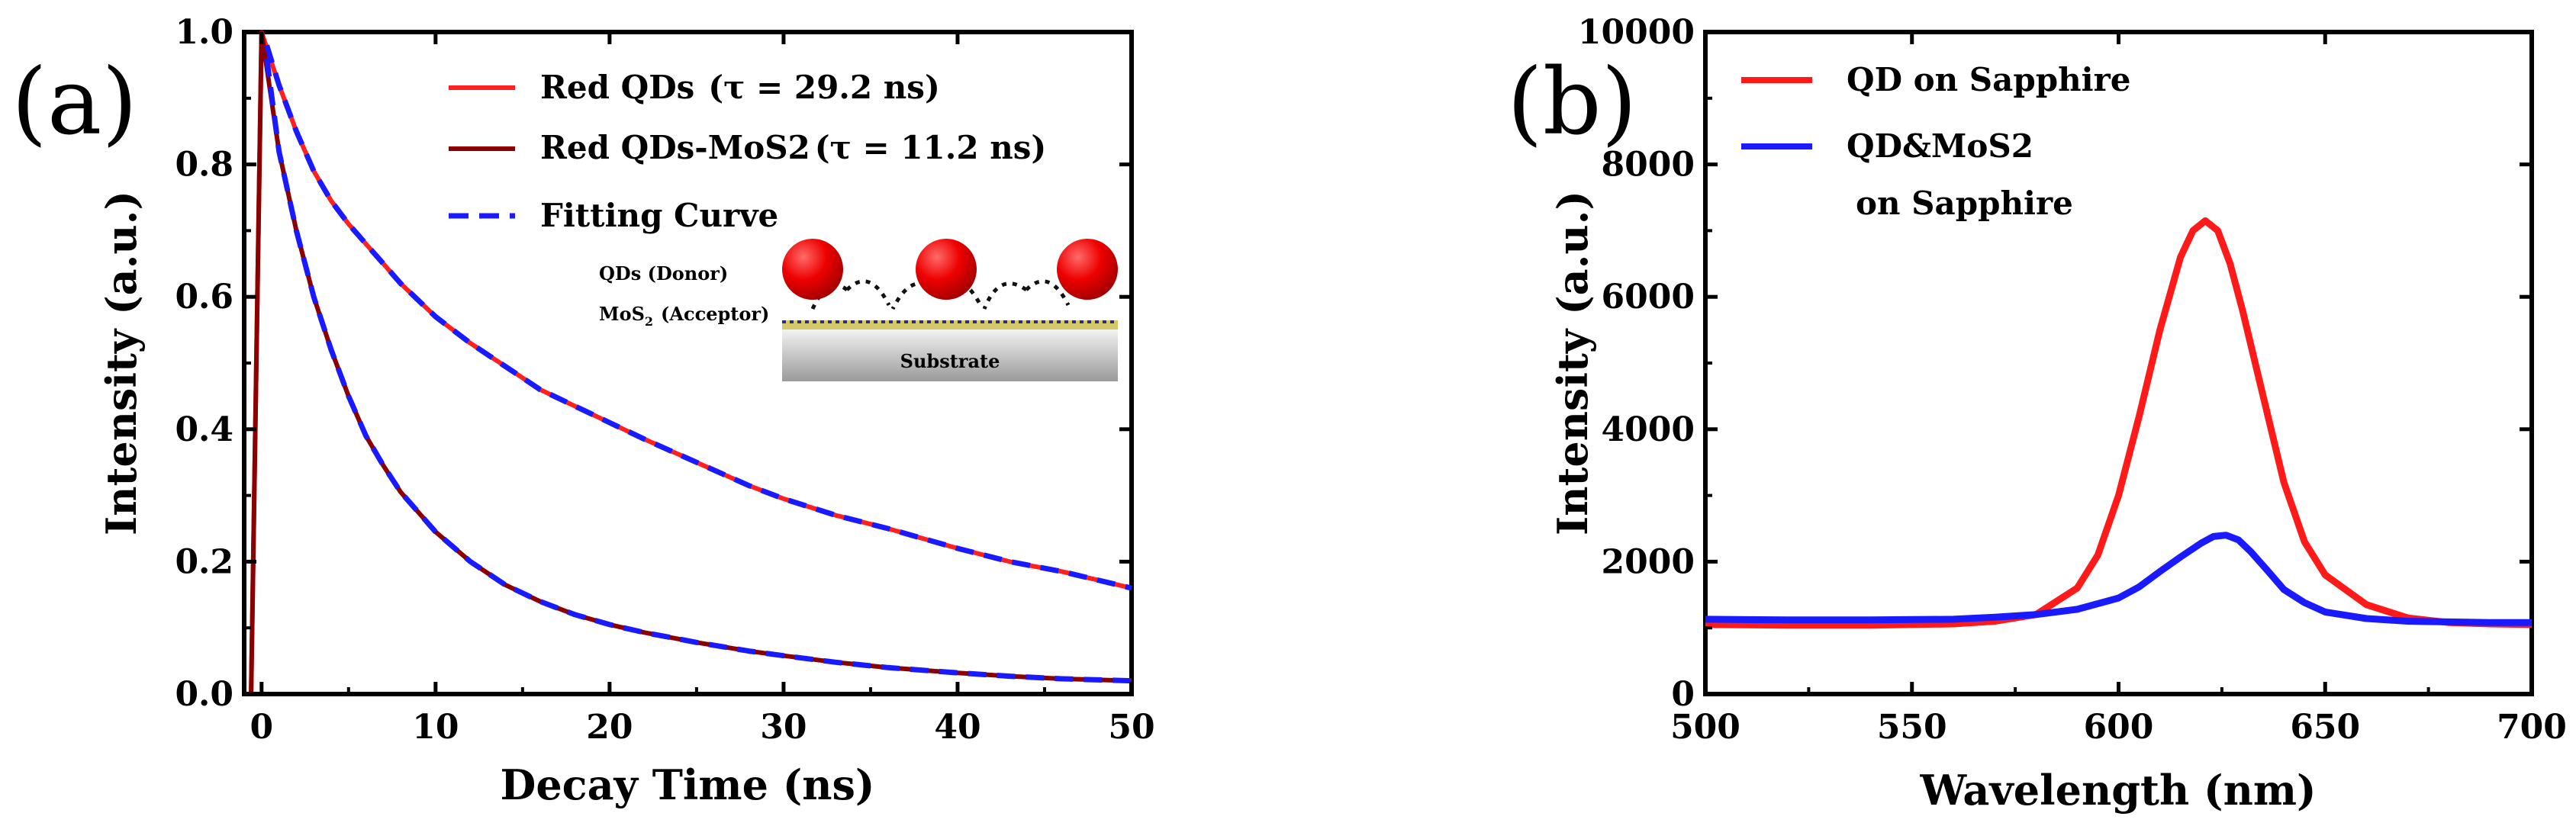 Image resolution: width=2576 pixels, height=826 pixels. What do you see at coordinates (1648, 165) in the screenshot?
I see `panel-b-y-tick-label: 8000` at bounding box center [1648, 165].